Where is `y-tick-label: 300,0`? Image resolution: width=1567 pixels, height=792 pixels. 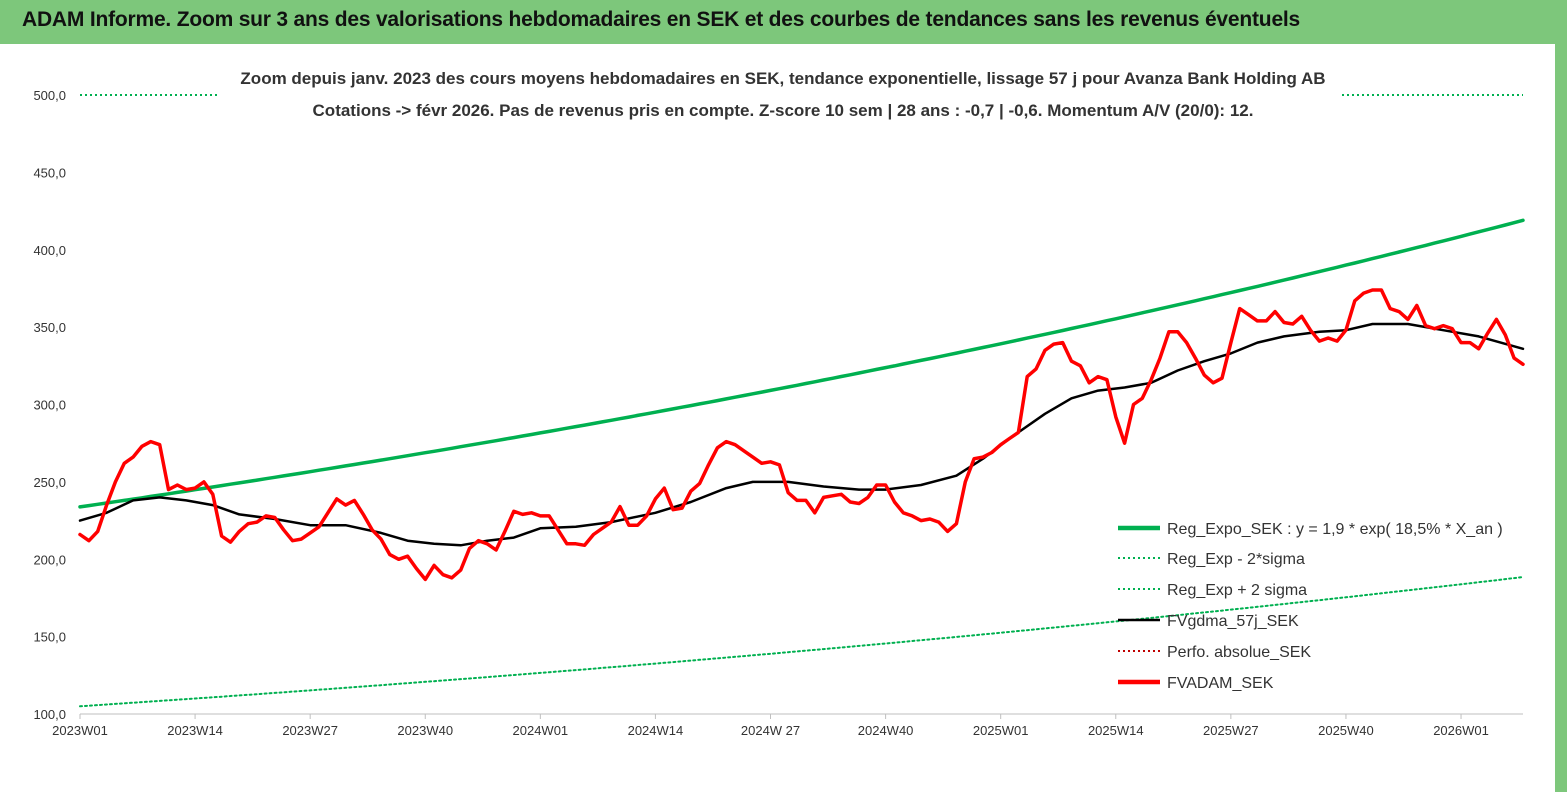 y-tick-label: 300,0 is located at coordinates (49, 405).